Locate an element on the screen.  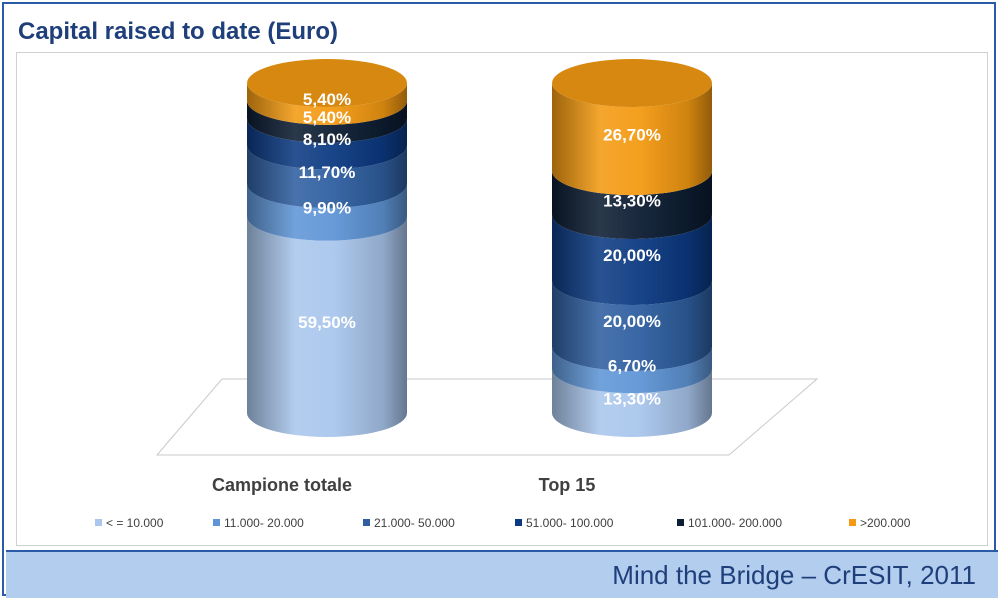
legend-entry: >200.000 is located at coordinates (880, 523).